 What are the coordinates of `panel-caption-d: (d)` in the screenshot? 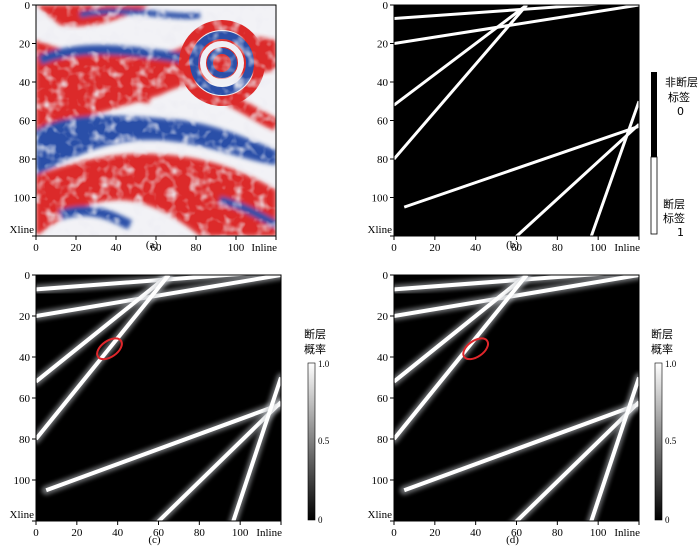 It's located at (512, 540).